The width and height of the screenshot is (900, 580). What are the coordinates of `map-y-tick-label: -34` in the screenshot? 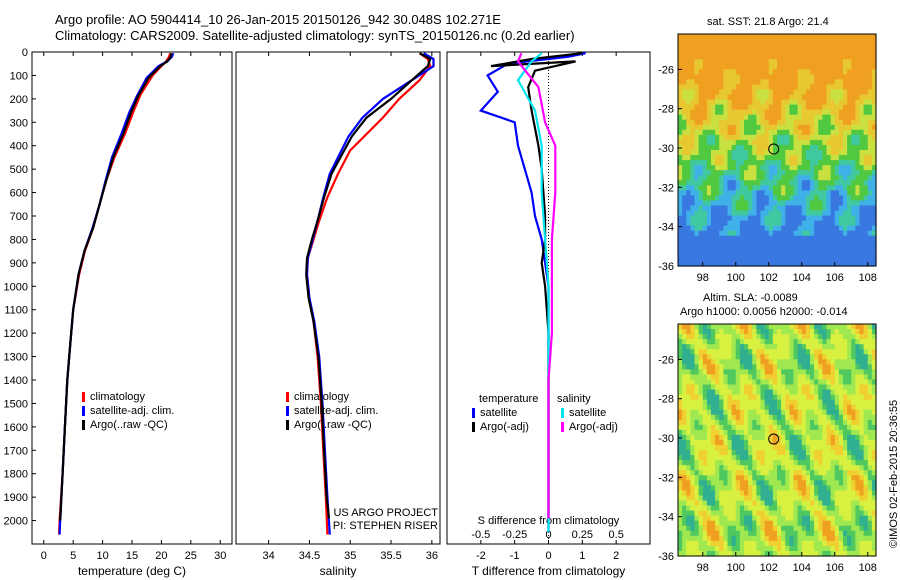 It's located at (666, 228).